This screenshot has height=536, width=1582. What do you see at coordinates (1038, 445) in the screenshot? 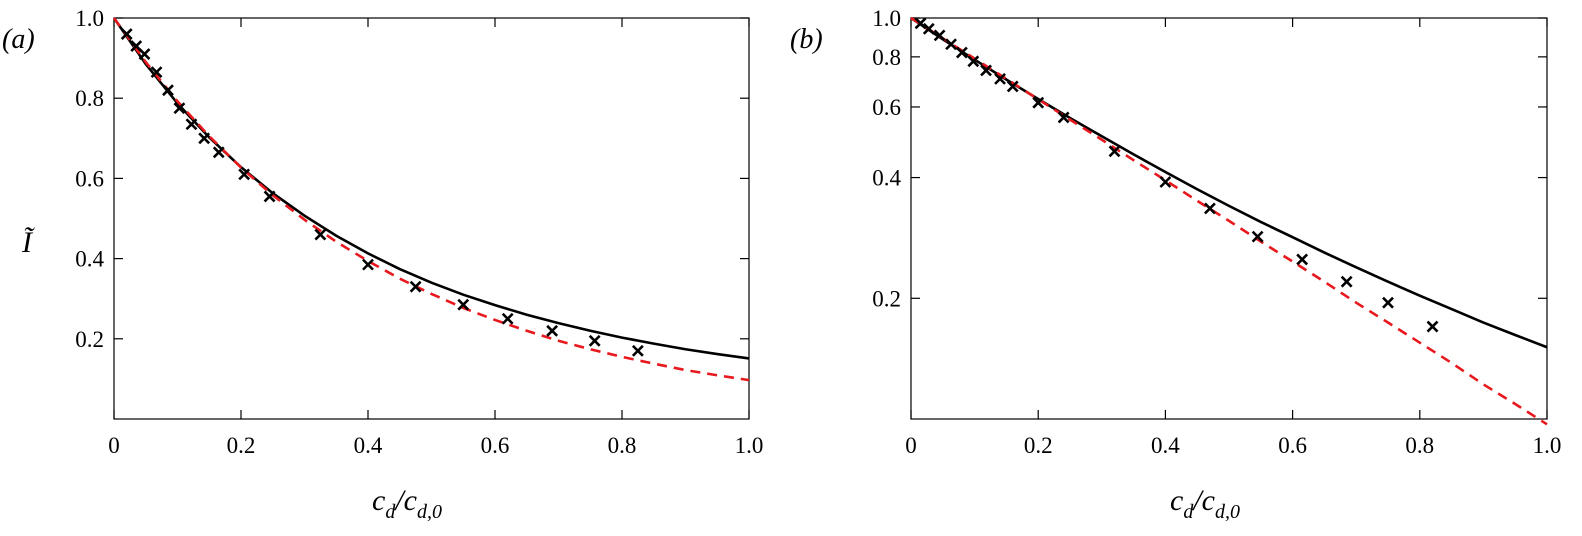
I see `panel-b-x-tick-label-1: 0.2` at bounding box center [1038, 445].